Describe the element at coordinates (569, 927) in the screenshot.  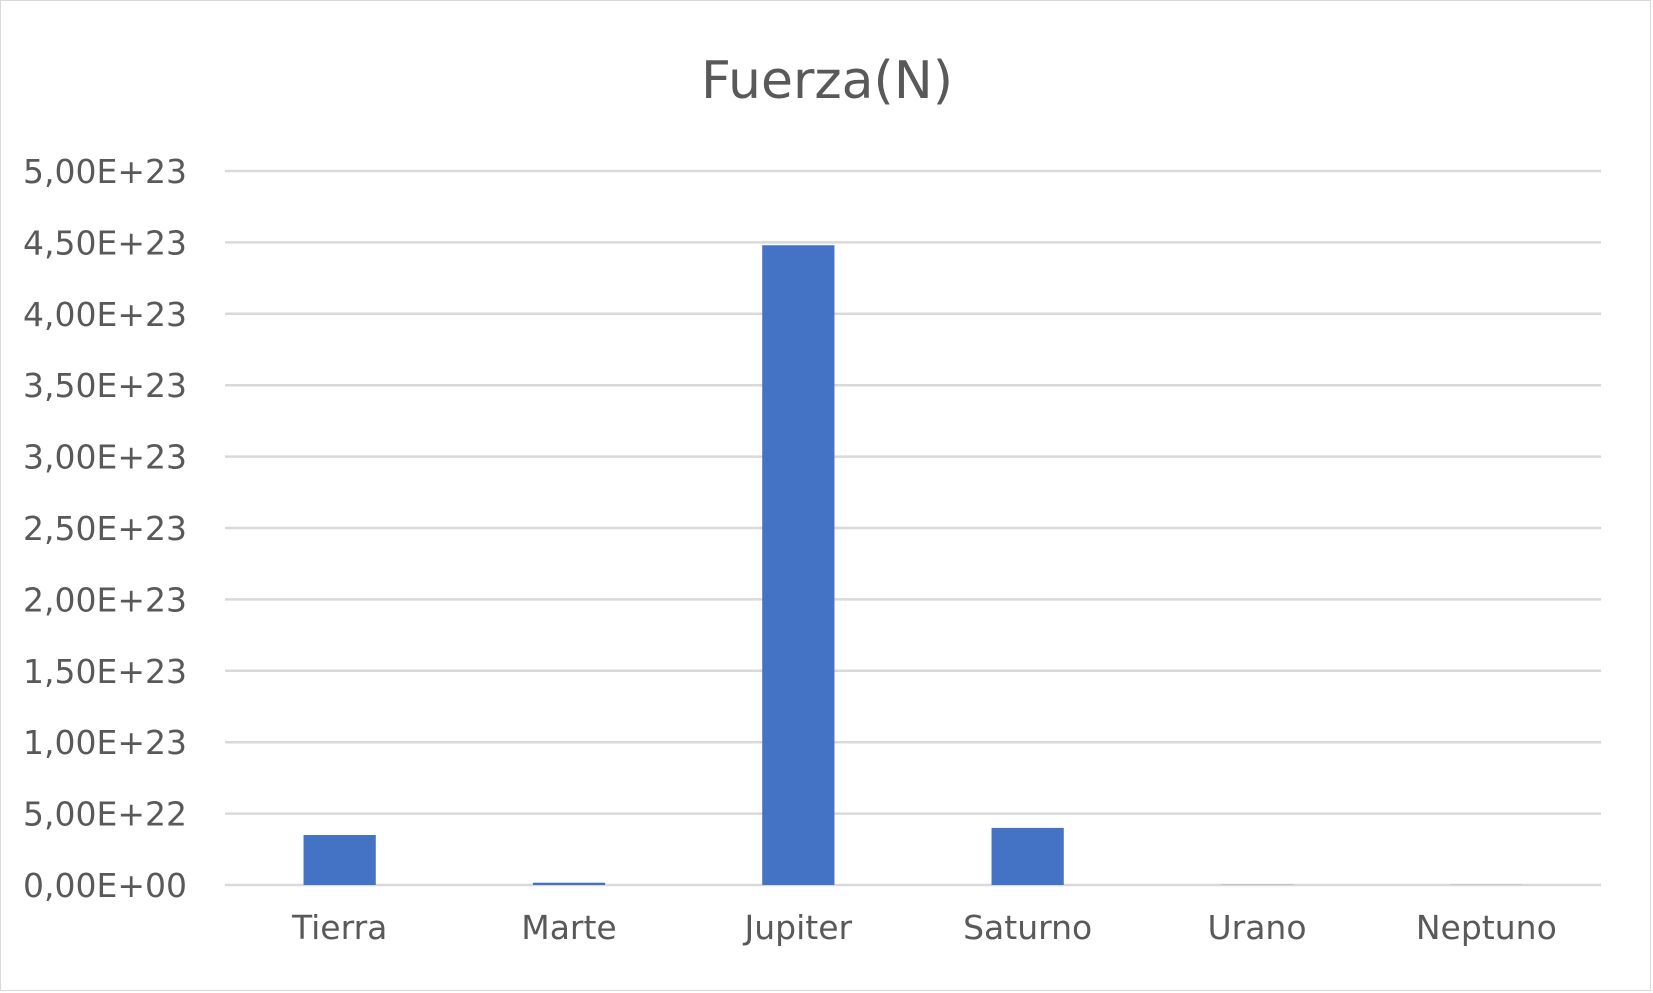
I see `category-label: Marte` at that location.